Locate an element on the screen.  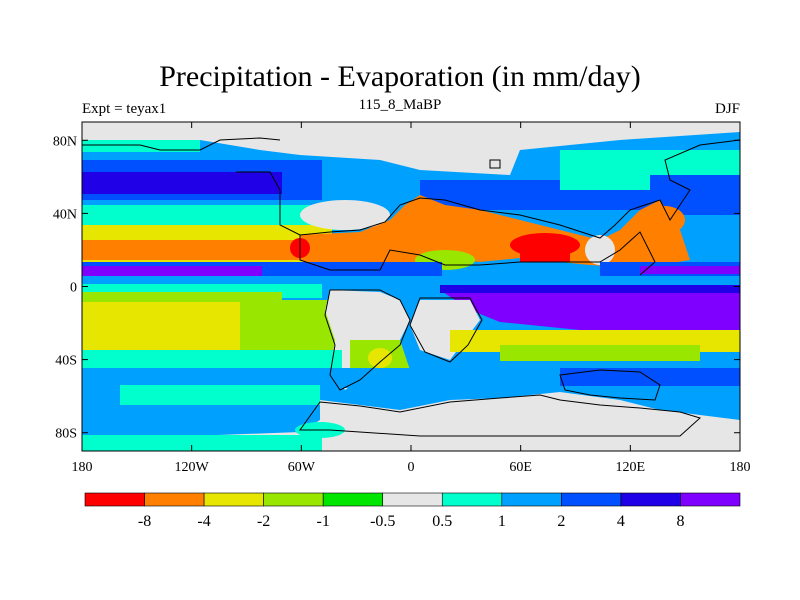
colorbar-label: -0.5 is located at coordinates (382, 521).